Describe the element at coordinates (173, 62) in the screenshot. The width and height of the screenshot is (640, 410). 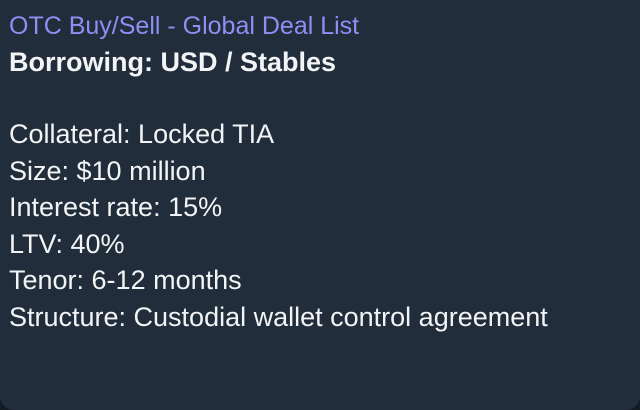
I see `message-heading: Borrowing: USD / Stables` at that location.